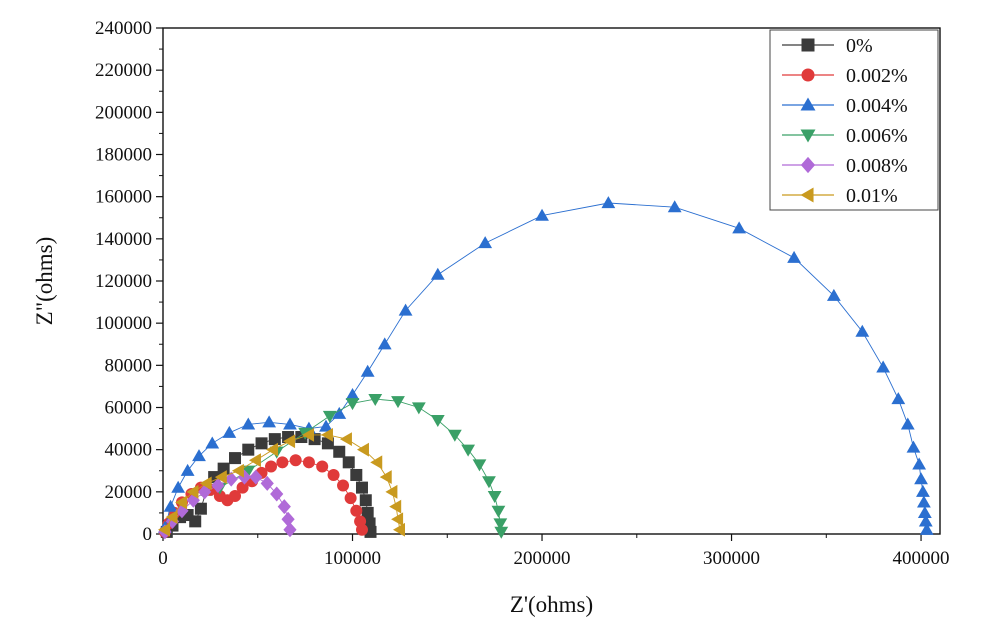 This screenshot has height=634, width=990. I want to click on y-tick-label: 120000, so click(123, 281).